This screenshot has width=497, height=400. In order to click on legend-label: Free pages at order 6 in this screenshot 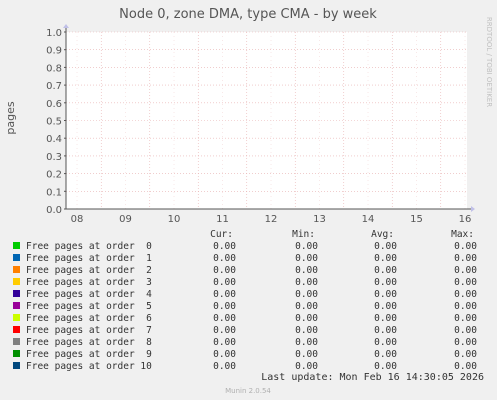, I will do `click(89, 318)`.